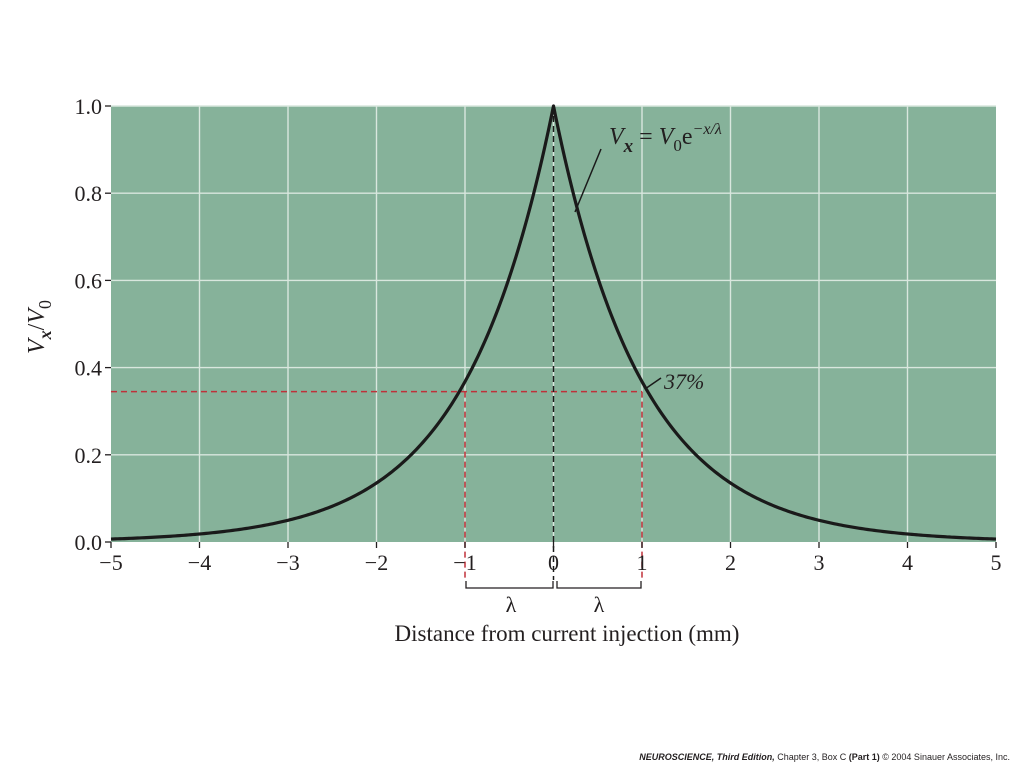  I want to click on equation-label: Vx = V0e−x/λ, so click(665, 139).